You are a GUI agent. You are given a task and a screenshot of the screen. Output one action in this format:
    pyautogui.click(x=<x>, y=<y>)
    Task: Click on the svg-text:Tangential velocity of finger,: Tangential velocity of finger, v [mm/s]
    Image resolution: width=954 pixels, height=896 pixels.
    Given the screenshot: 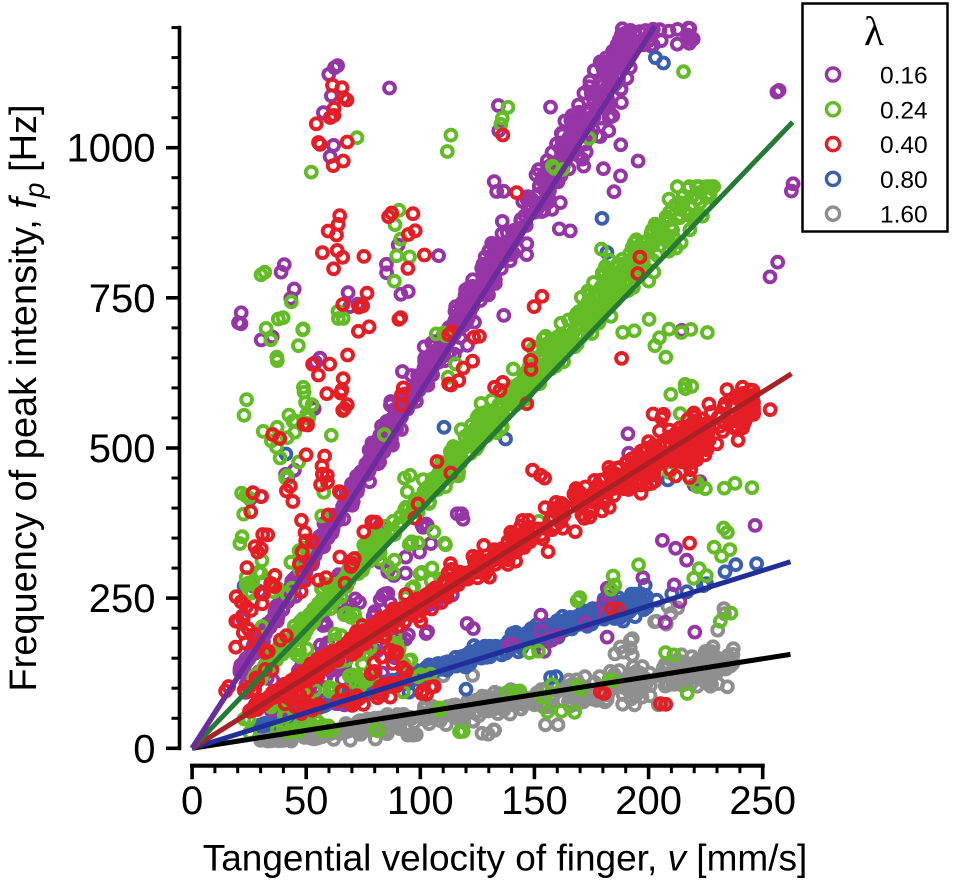 What is the action you would take?
    pyautogui.click(x=505, y=858)
    